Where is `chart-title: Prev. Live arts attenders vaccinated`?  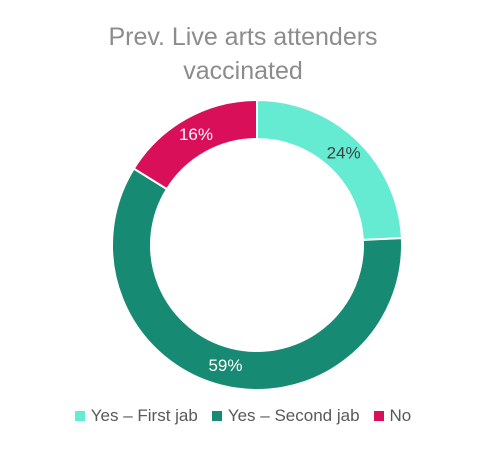
chart-title: Prev. Live arts attenders vaccinated is located at coordinates (243, 54).